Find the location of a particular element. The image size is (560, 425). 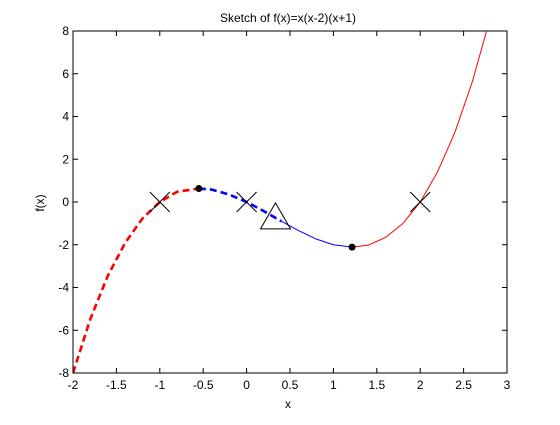

x-tick-label-2: -1 is located at coordinates (159, 385).